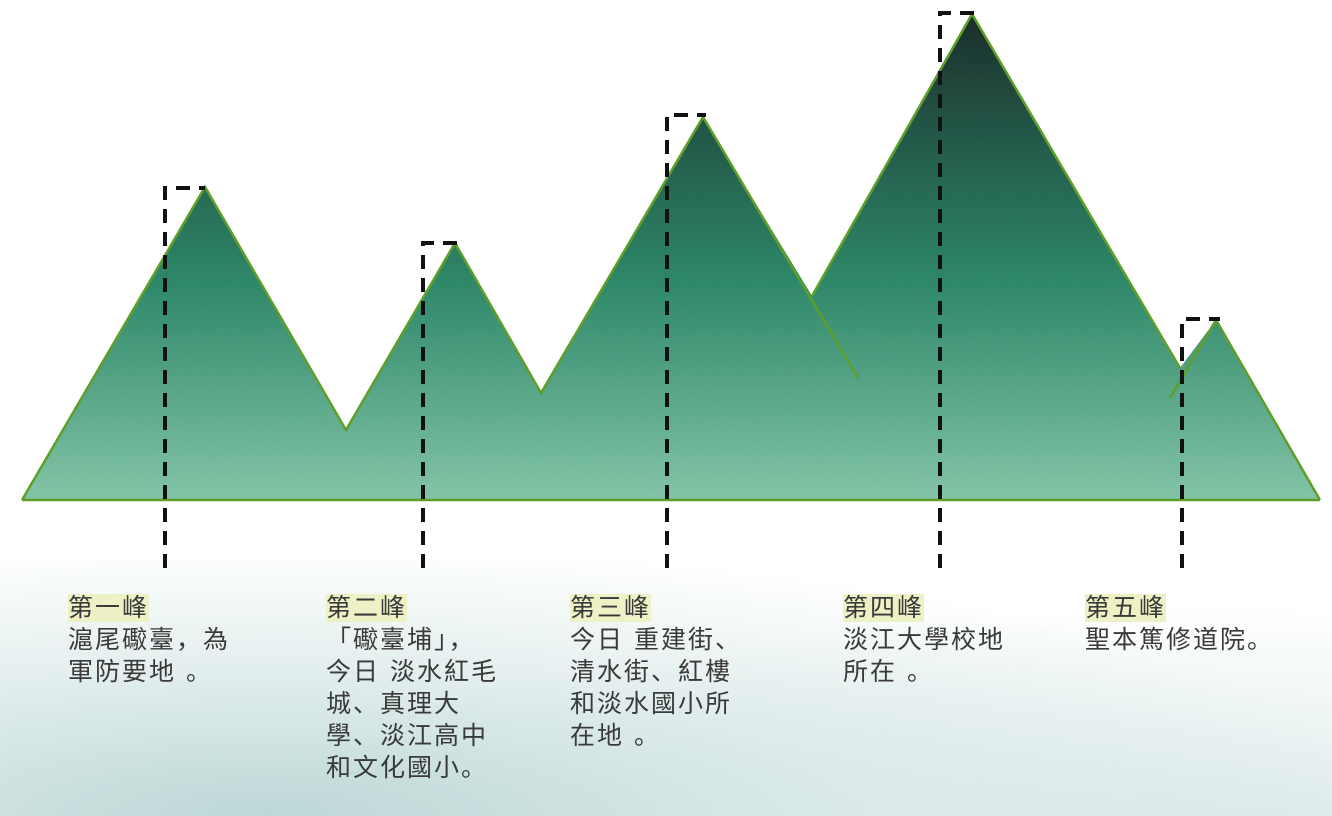 The width and height of the screenshot is (1332, 816). Describe the element at coordinates (407, 767) in the screenshot. I see `peak-text-line: 和文化國小。` at that location.